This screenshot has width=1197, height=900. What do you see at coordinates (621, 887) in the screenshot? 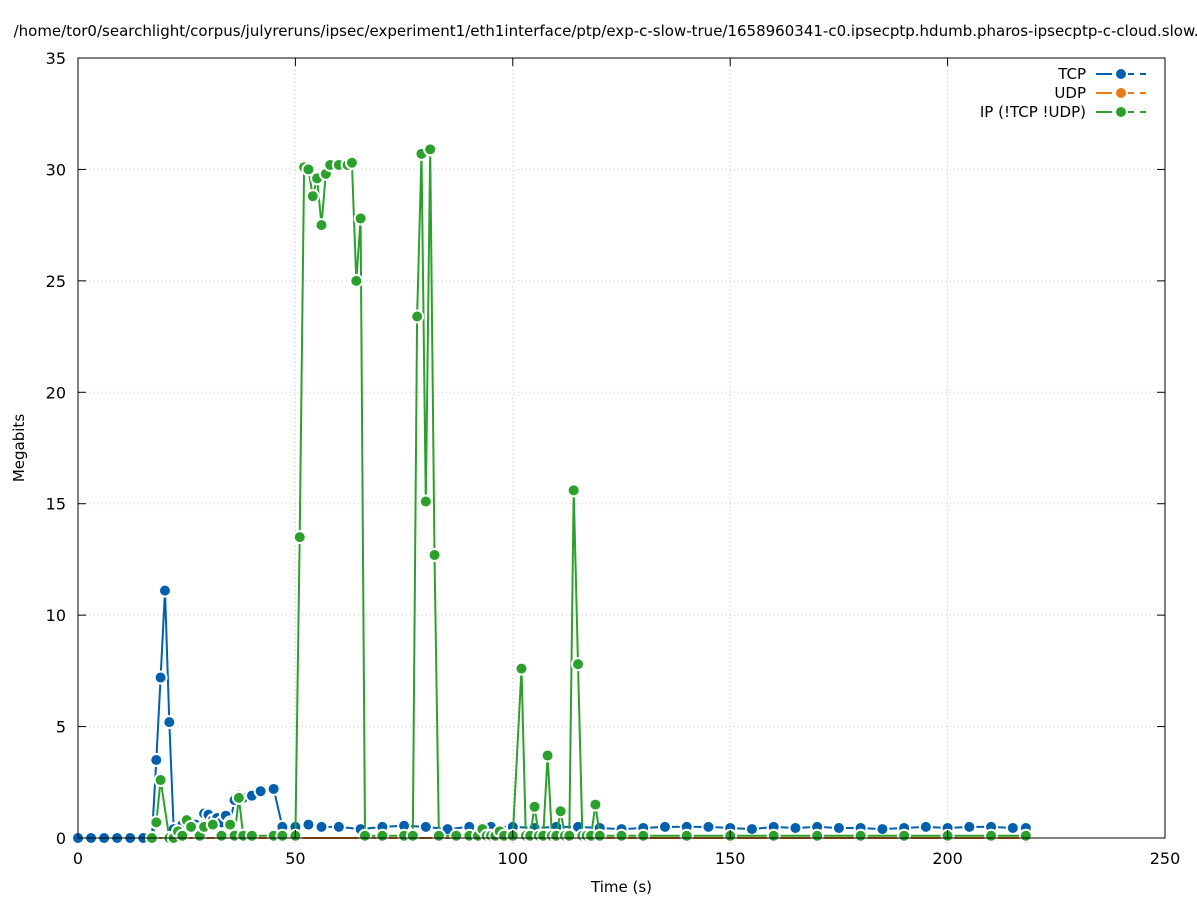
I see `x-axis-title: Time (s)` at bounding box center [621, 887].